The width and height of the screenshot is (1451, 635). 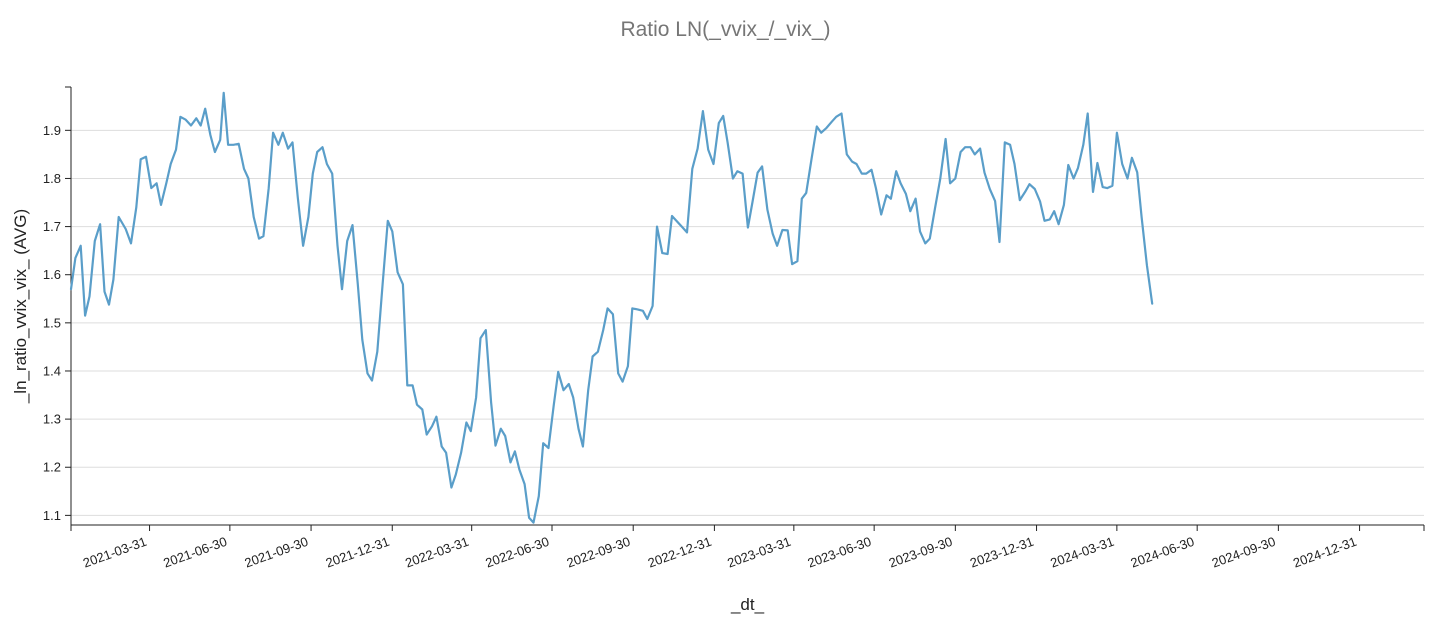 What do you see at coordinates (52, 322) in the screenshot?
I see `y-tick-label: 1.5` at bounding box center [52, 322].